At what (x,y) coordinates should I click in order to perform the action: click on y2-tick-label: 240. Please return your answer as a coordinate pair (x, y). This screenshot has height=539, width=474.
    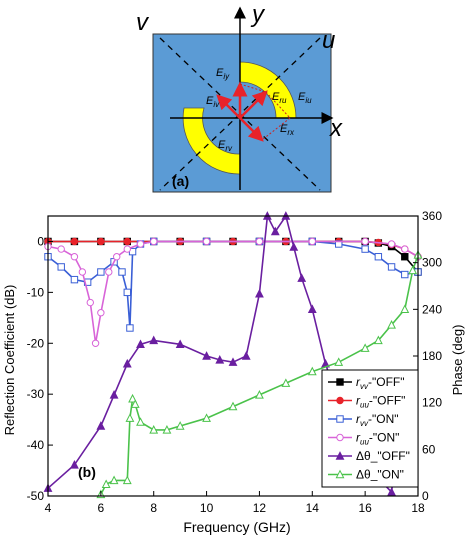
    Looking at the image, I should click on (432, 309).